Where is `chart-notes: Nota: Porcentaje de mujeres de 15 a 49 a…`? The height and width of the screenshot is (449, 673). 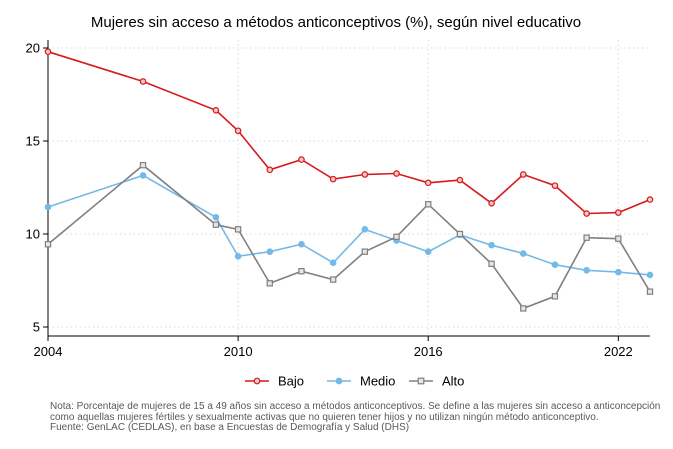
chart-notes: Nota: Porcentaje de mujeres de 15 a 49 a… is located at coordinates (357, 417).